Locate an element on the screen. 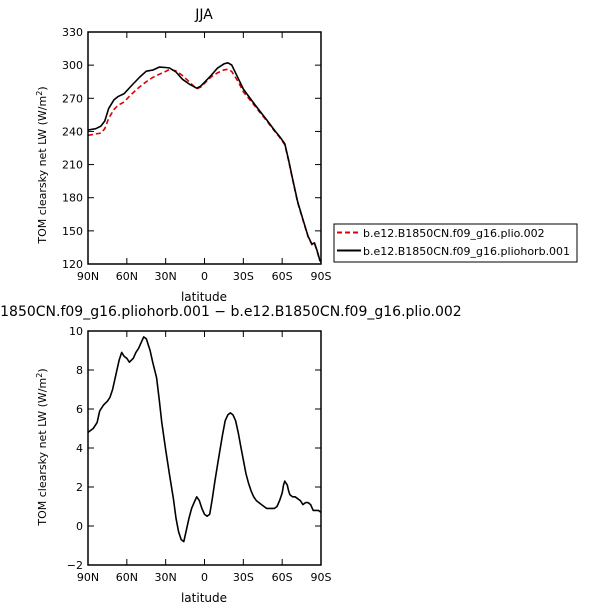 This screenshot has height=609, width=611. bottom-x-tick-label: 90N is located at coordinates (88, 577).